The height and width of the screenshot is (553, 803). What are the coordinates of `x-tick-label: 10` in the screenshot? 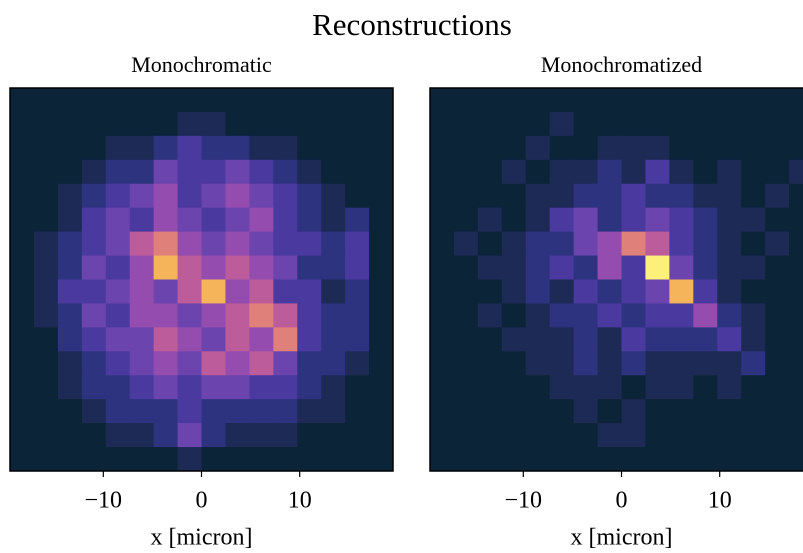 It's located at (720, 501).